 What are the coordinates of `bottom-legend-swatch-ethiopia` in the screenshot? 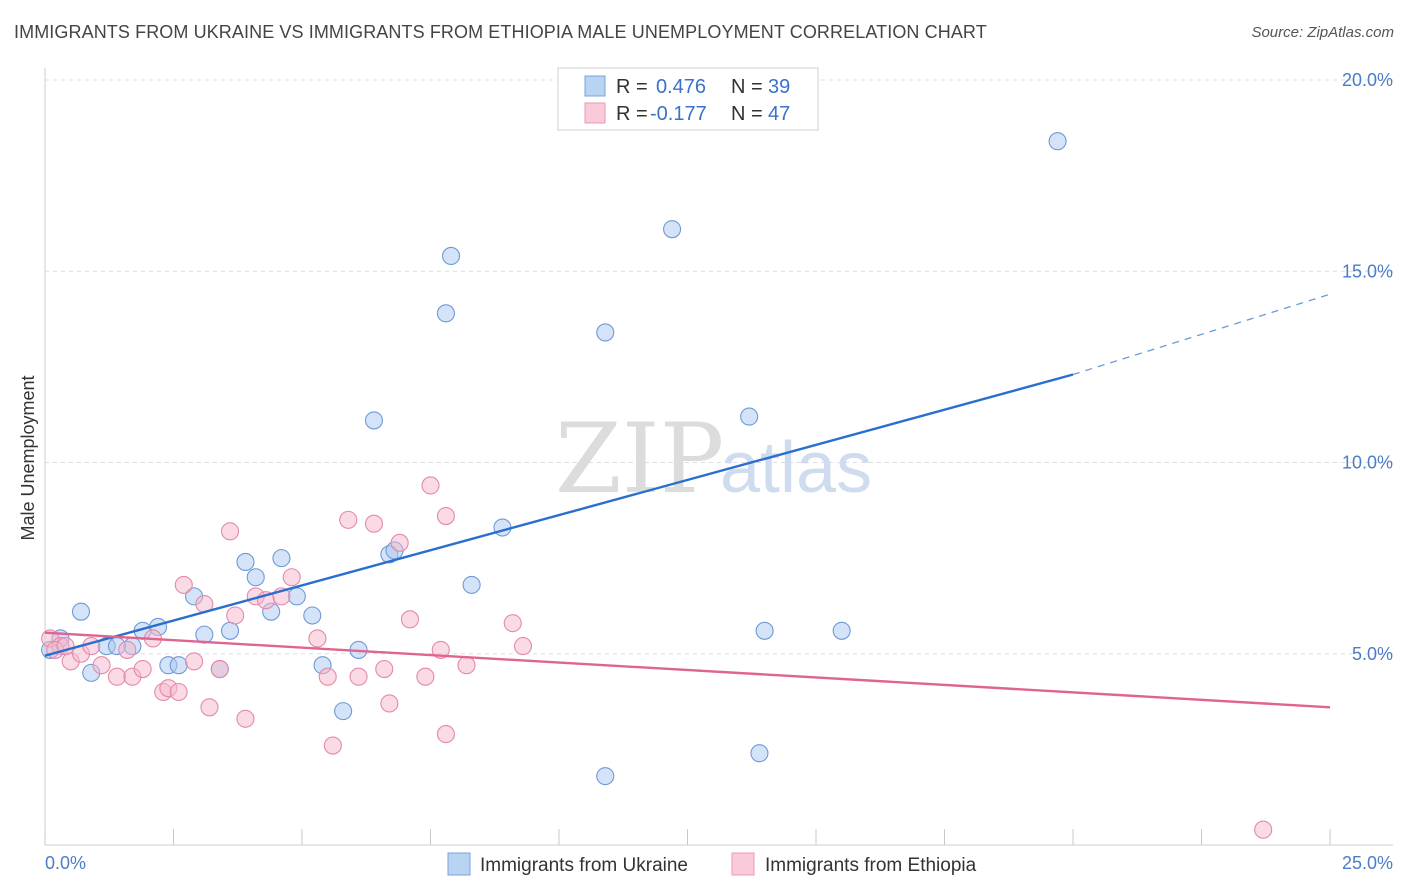 It's located at (743, 864).